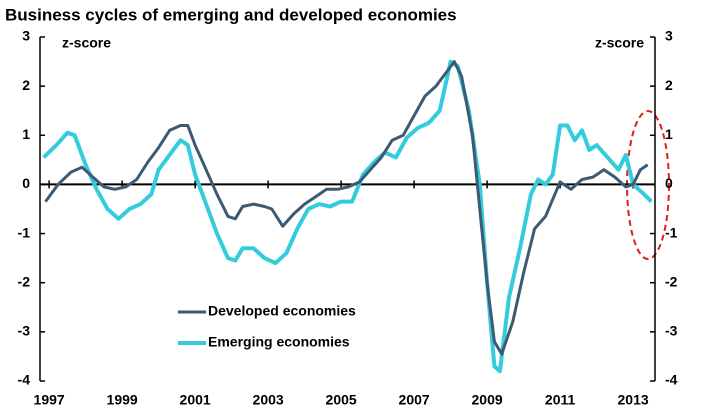 The width and height of the screenshot is (703, 411). What do you see at coordinates (282, 311) in the screenshot?
I see `legend-label: Developed economies` at bounding box center [282, 311].